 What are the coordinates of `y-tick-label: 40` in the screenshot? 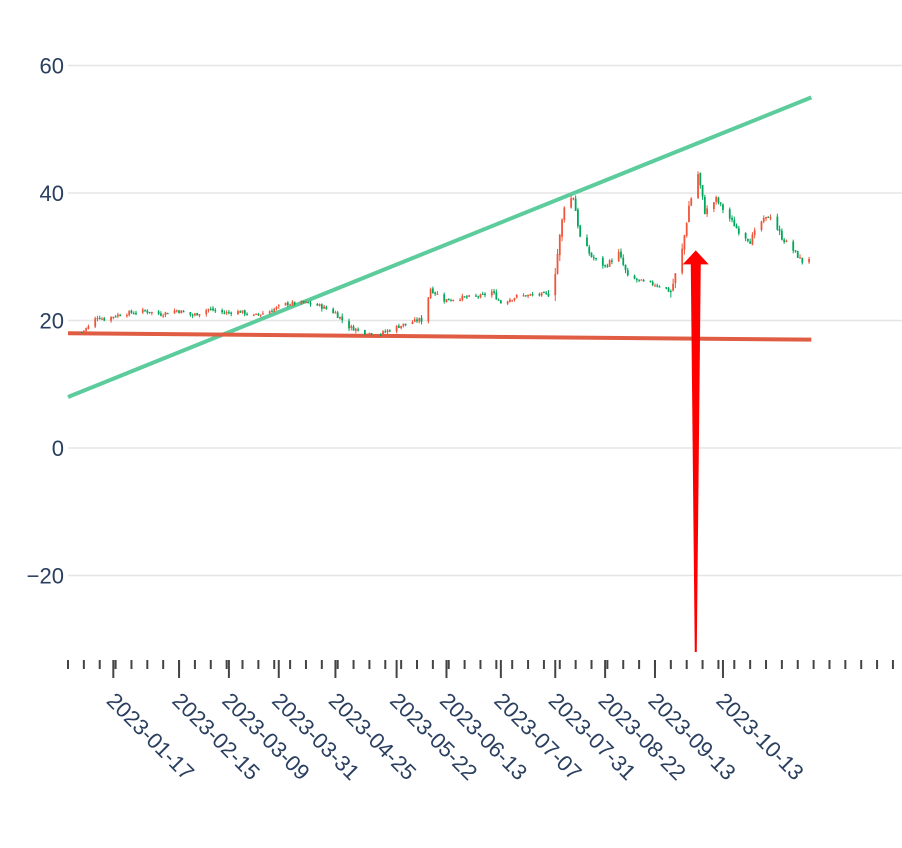 It's located at (52, 193).